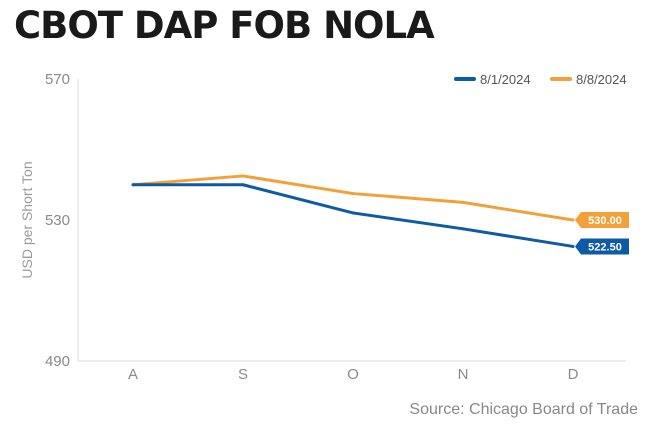 The image size is (650, 431). I want to click on x-tick-label: A, so click(133, 374).